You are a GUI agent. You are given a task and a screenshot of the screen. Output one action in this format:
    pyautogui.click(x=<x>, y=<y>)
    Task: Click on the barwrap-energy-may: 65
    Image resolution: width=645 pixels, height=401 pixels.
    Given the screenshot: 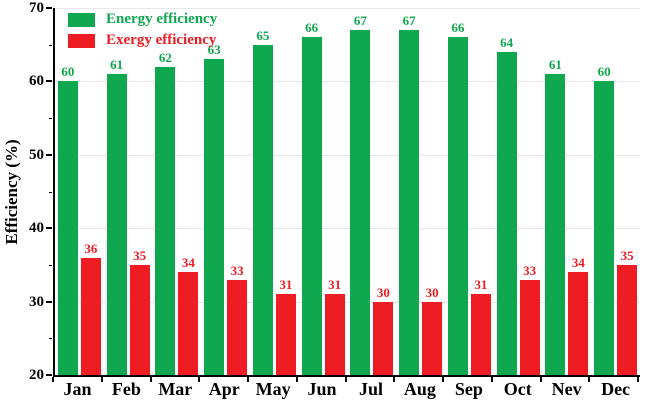 What is the action you would take?
    pyautogui.click(x=262, y=191)
    